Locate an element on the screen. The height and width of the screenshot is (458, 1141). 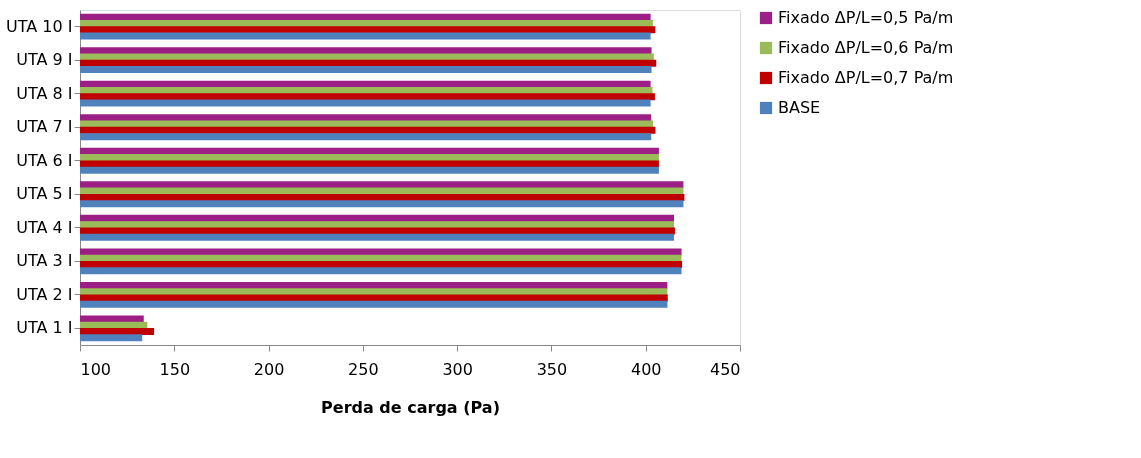
y-tick-label: UTA 5 I is located at coordinates (44, 194).